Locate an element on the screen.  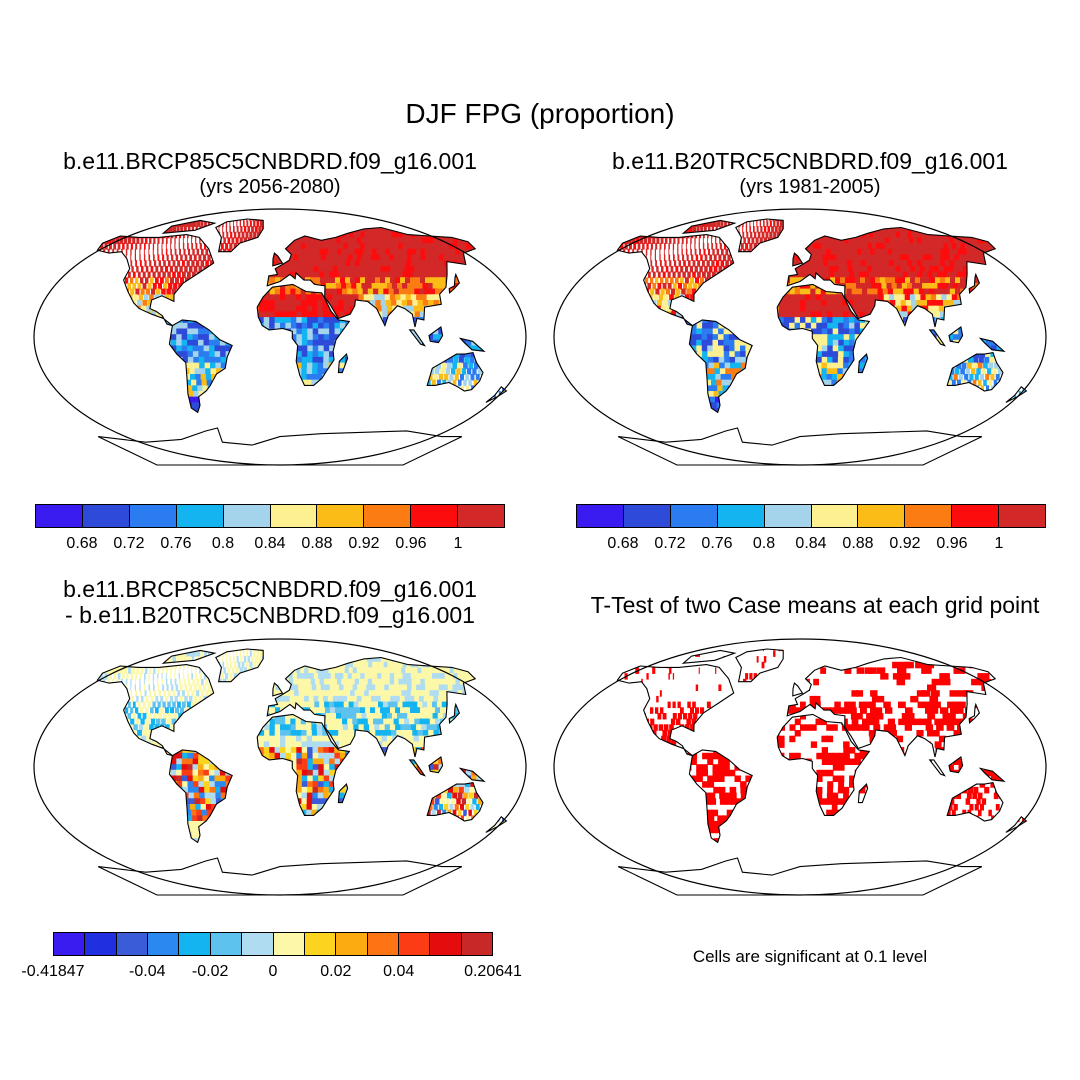
colorbar-tick-label: 0.04 is located at coordinates (399, 971).